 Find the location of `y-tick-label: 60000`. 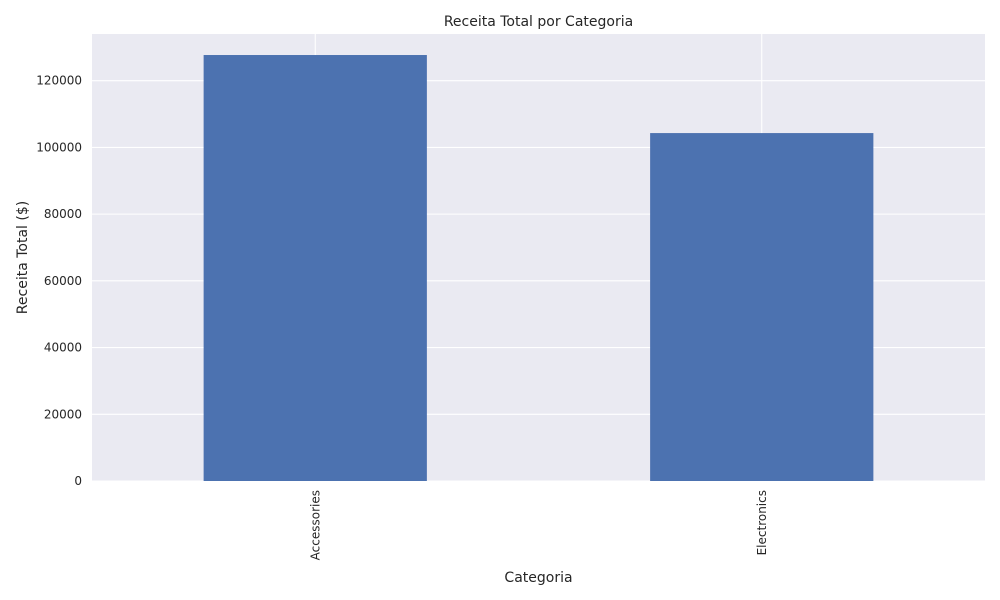

y-tick-label: 60000 is located at coordinates (63, 281).